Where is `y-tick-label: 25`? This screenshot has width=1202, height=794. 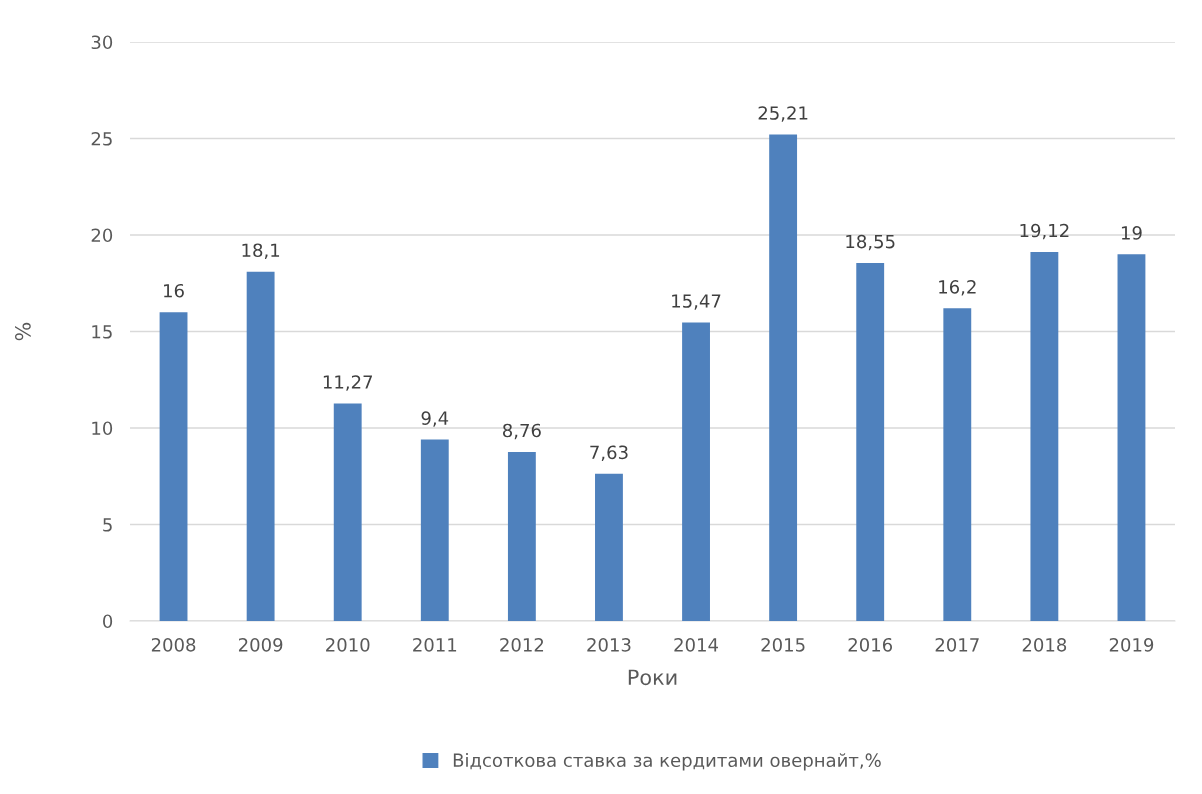 y-tick-label: 25 is located at coordinates (101, 138).